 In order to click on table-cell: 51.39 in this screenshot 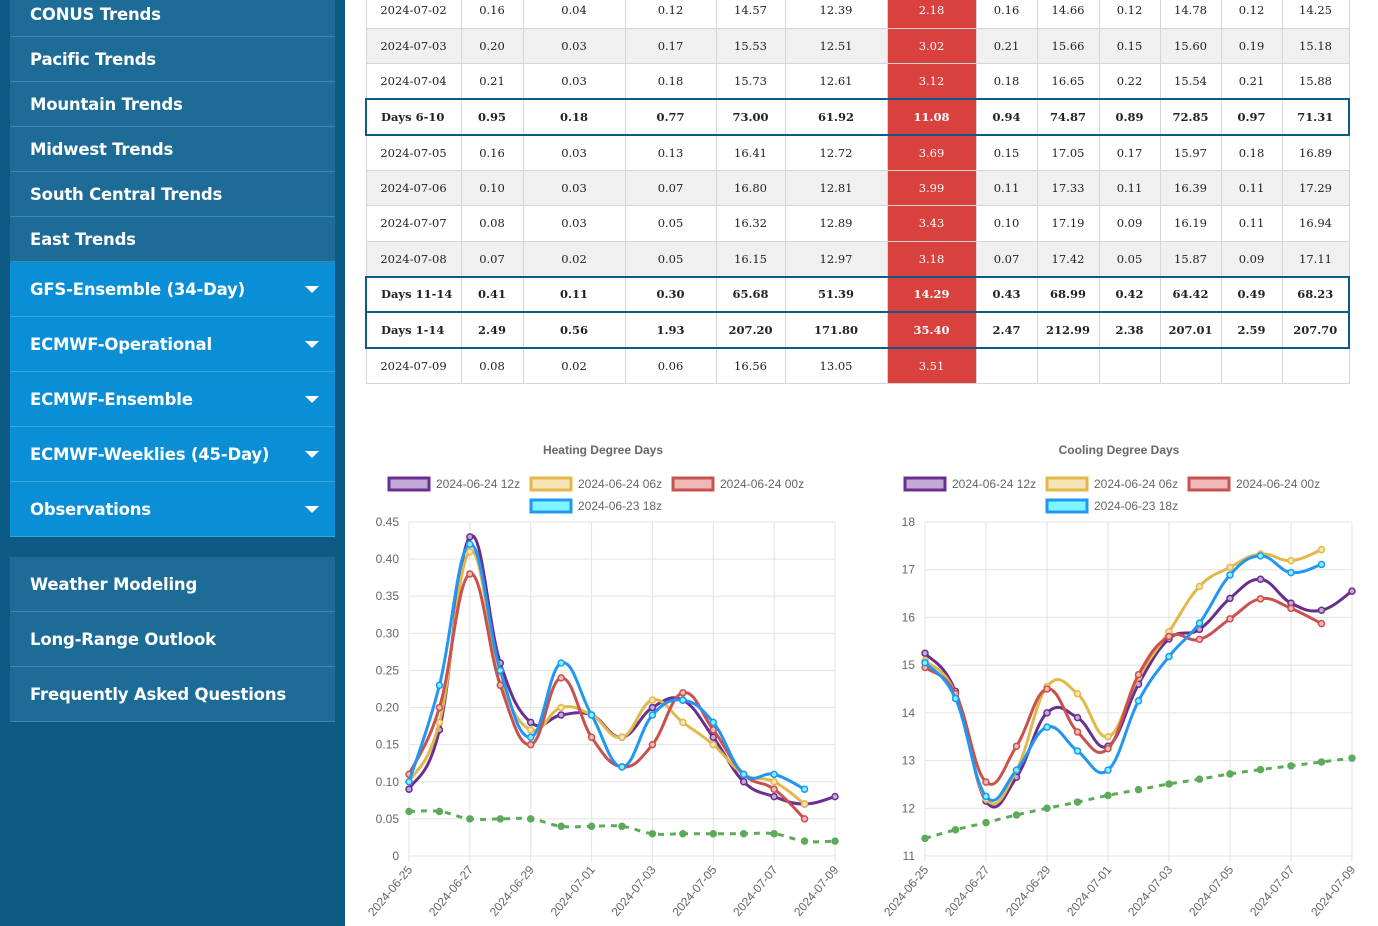, I will do `click(836, 294)`.